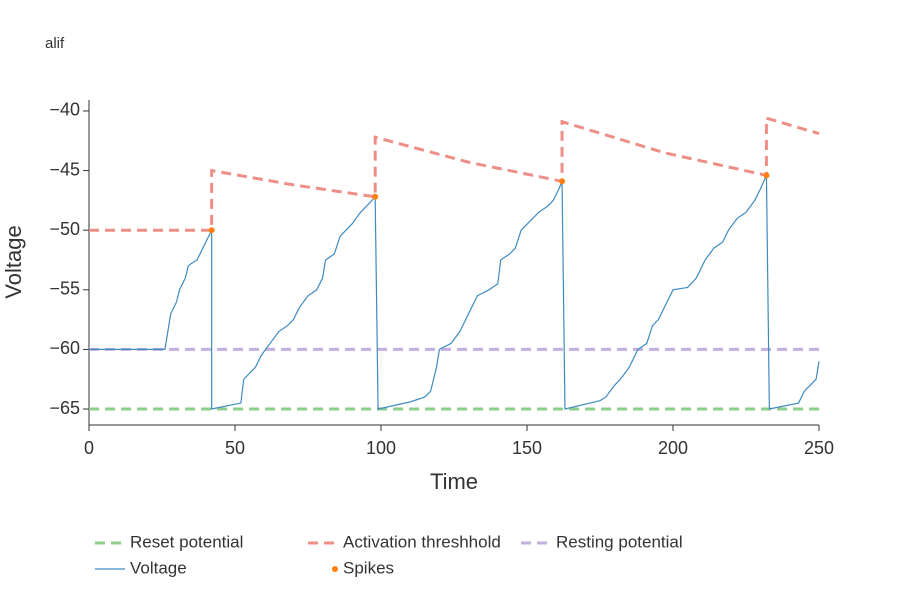  What do you see at coordinates (64, 348) in the screenshot?
I see `y-tick-label: −60` at bounding box center [64, 348].